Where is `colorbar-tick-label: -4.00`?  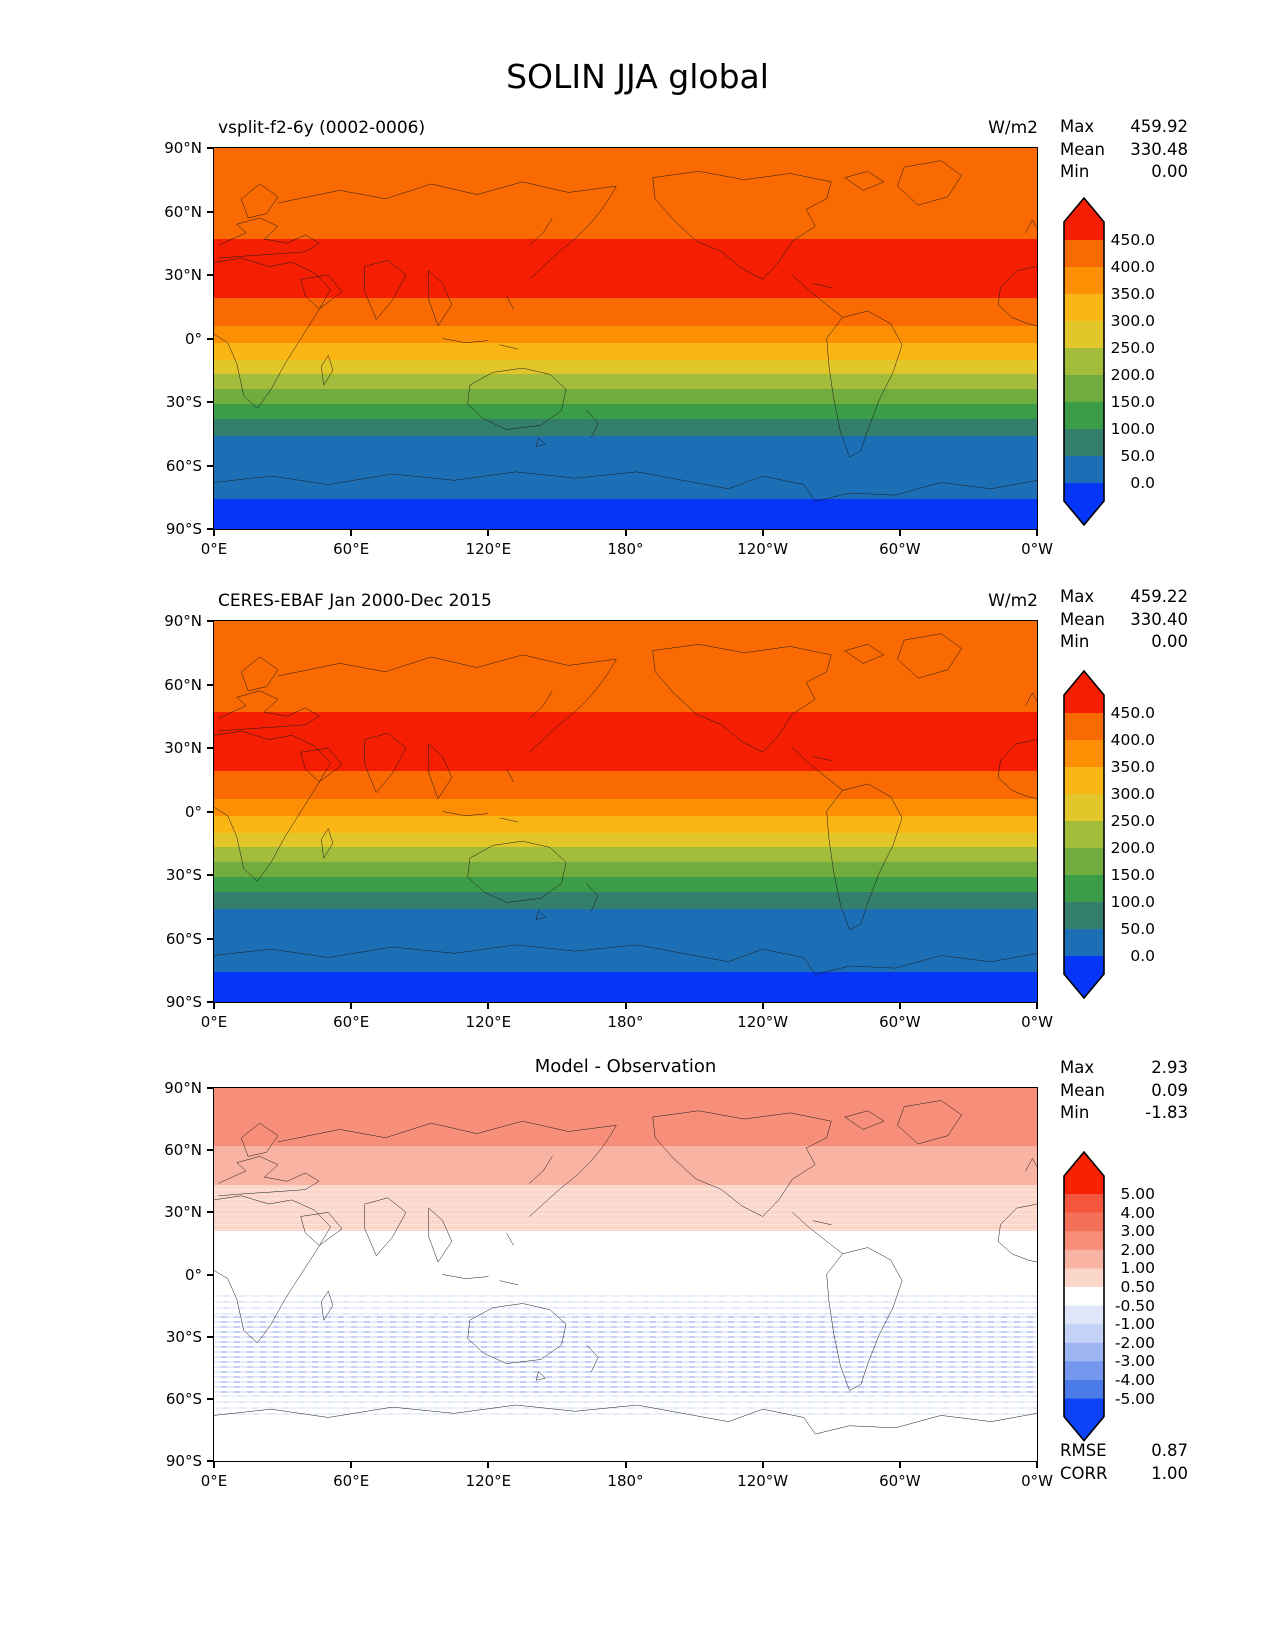
colorbar-tick-label: -4.00 is located at coordinates (1134, 1380).